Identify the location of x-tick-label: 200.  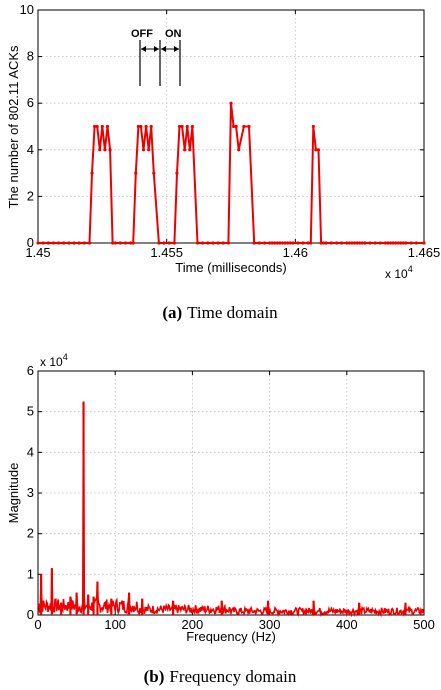
(193, 624).